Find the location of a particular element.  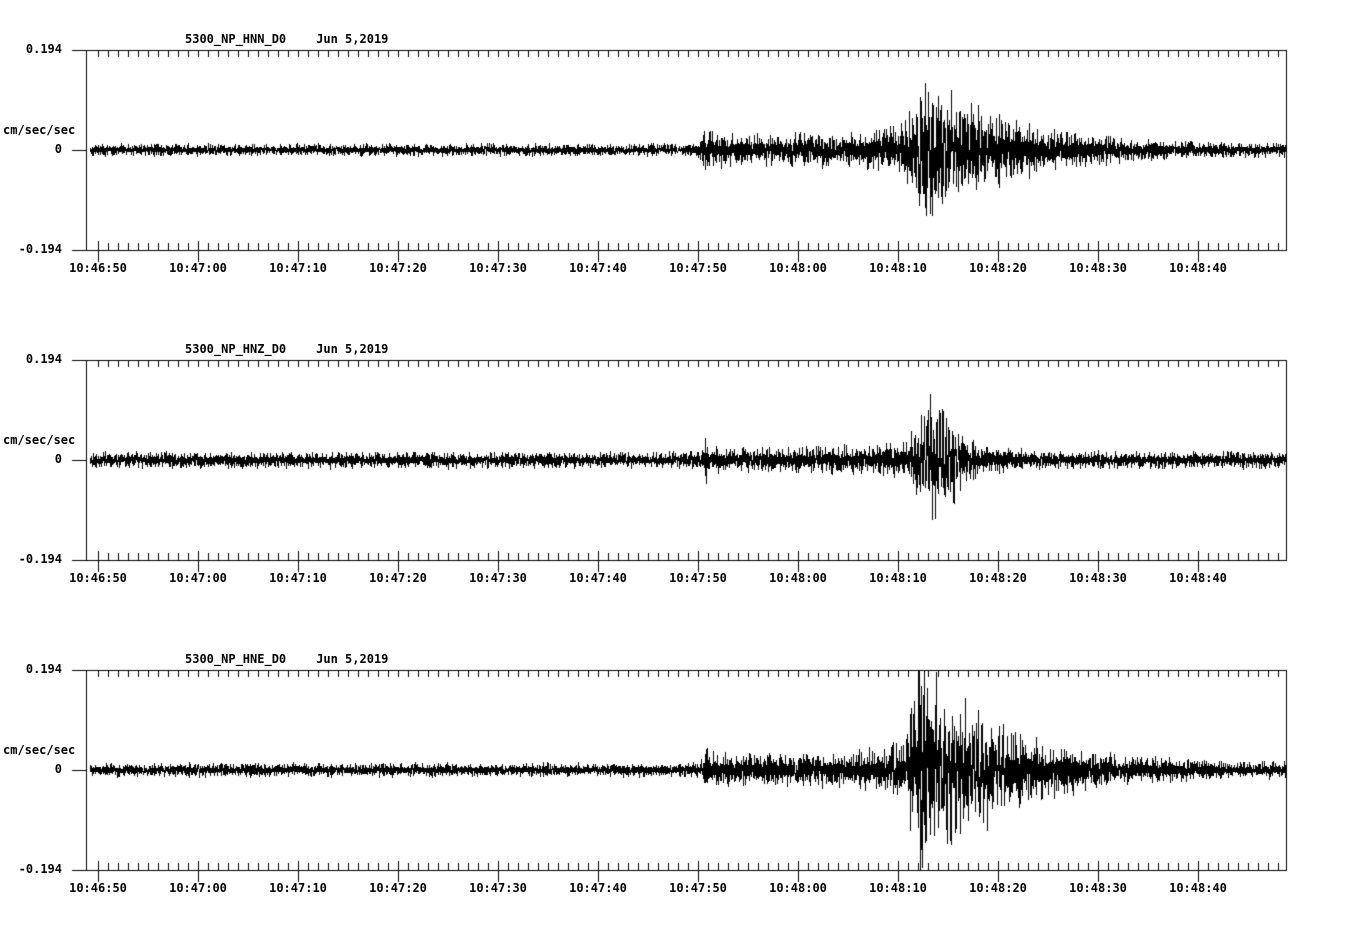

trace-title: 5300_NP_HNE_D0 Jun 5,2019 is located at coordinates (286, 659).